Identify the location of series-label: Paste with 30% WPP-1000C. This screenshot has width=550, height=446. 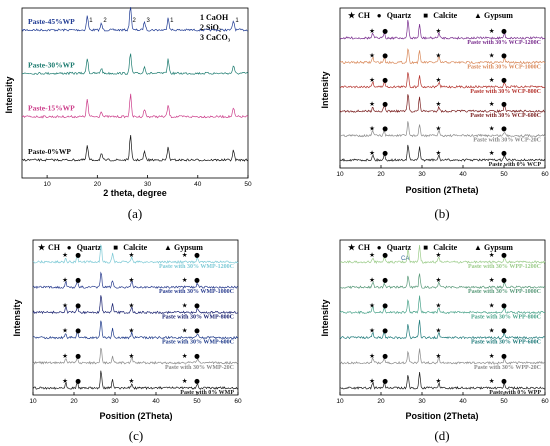
(504, 292).